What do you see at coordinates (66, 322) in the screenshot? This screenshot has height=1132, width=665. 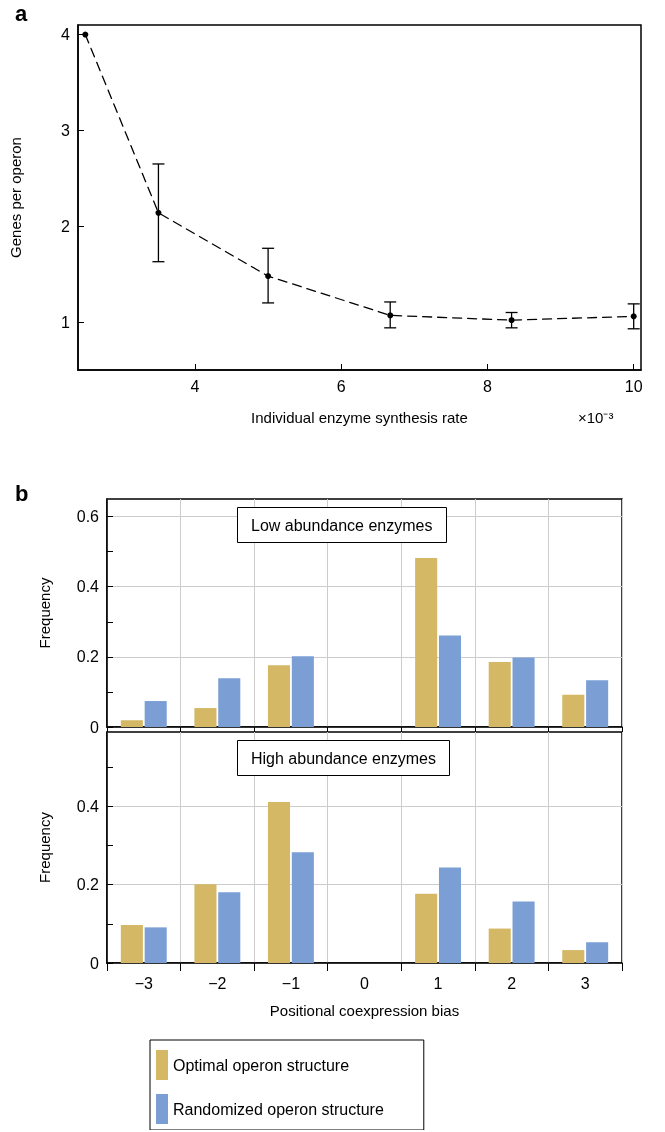 I see `y-tick-label: 1` at bounding box center [66, 322].